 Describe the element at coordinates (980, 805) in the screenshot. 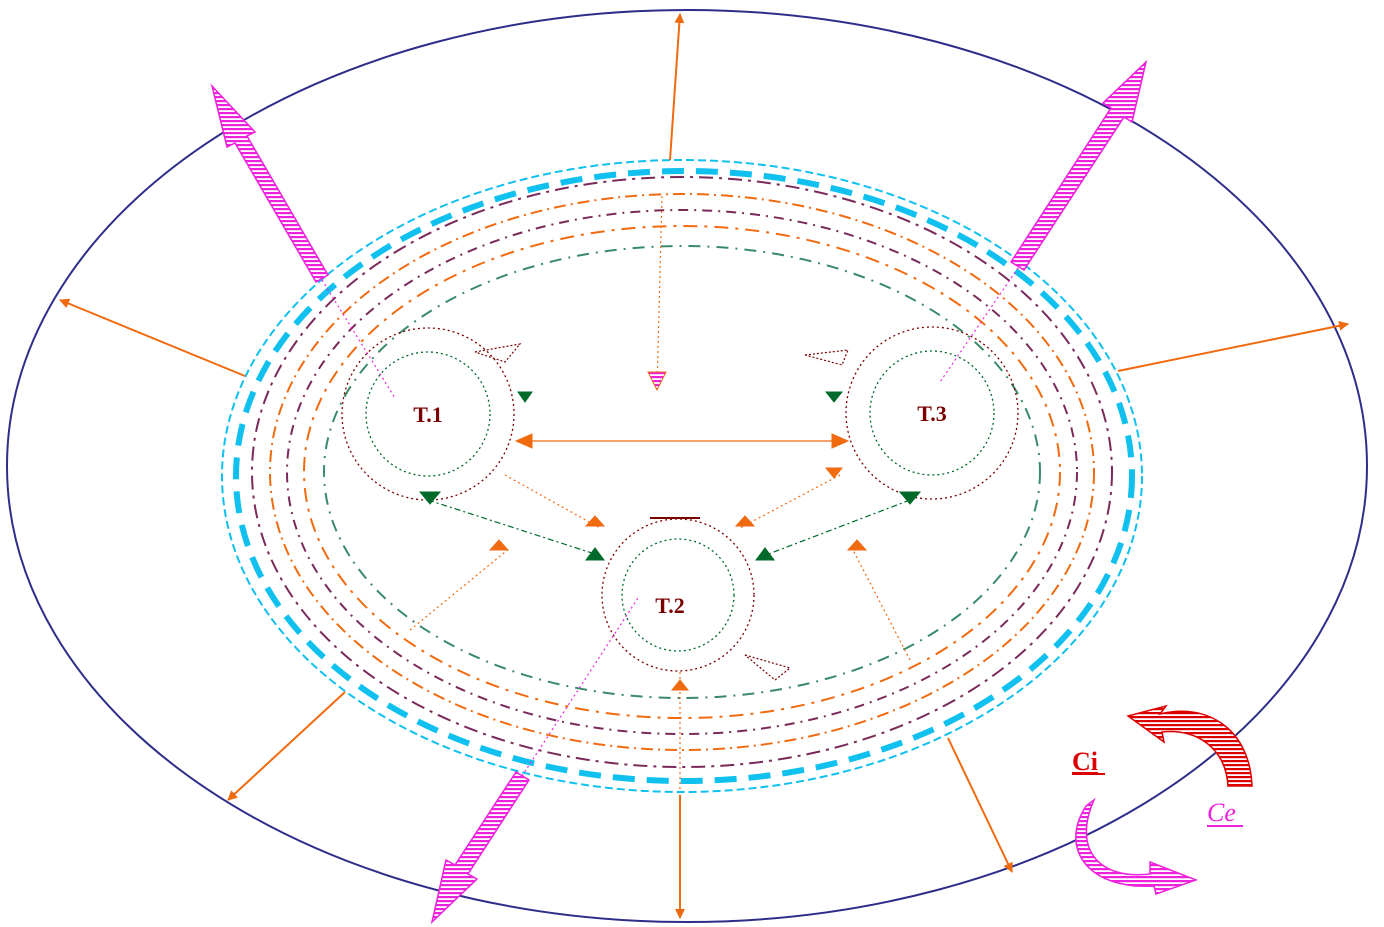

I see `arrow-bottom-right` at that location.